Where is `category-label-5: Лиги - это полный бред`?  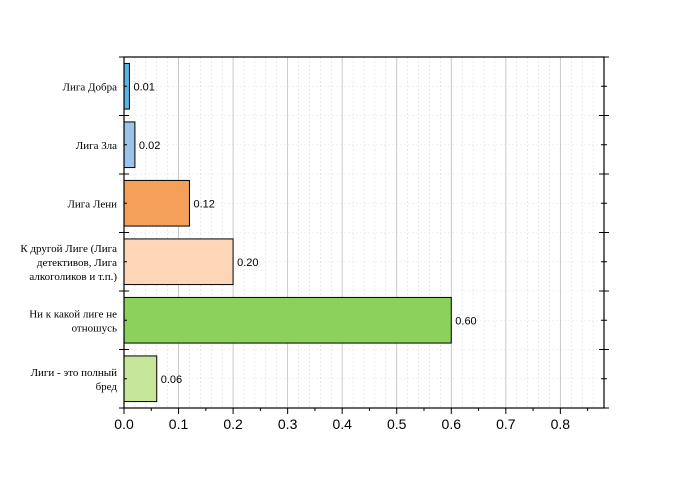 category-label-5: Лиги - это полный бред is located at coordinates (74, 380).